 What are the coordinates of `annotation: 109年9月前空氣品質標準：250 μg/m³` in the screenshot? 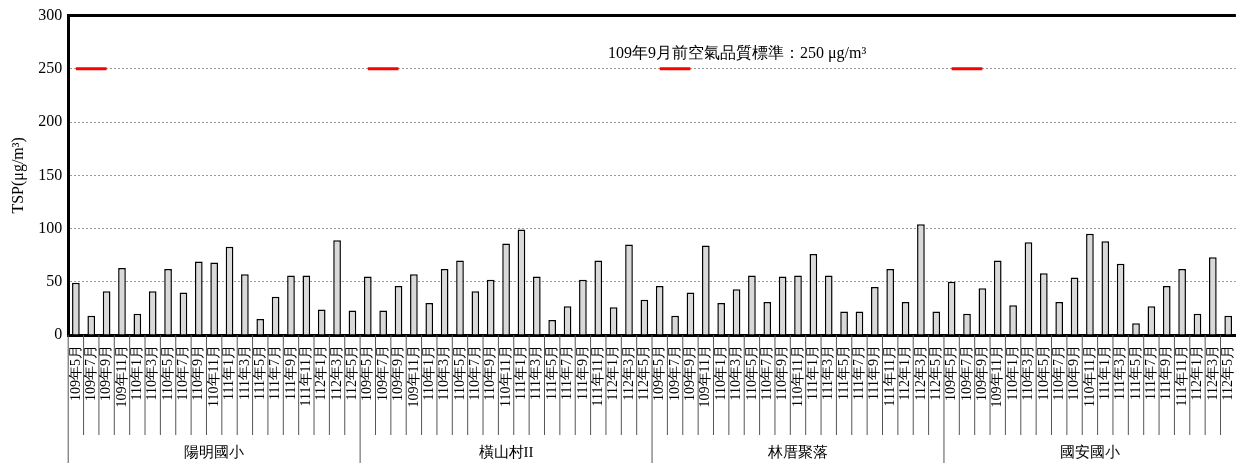 It's located at (737, 53).